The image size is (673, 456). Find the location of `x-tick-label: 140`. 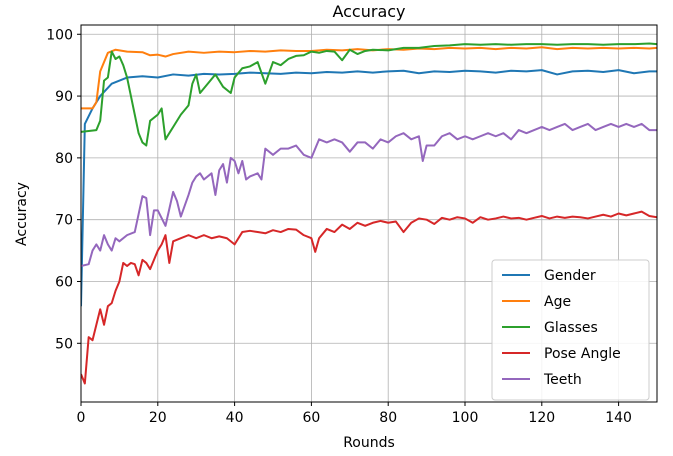

x-tick-label: 140 is located at coordinates (618, 418).